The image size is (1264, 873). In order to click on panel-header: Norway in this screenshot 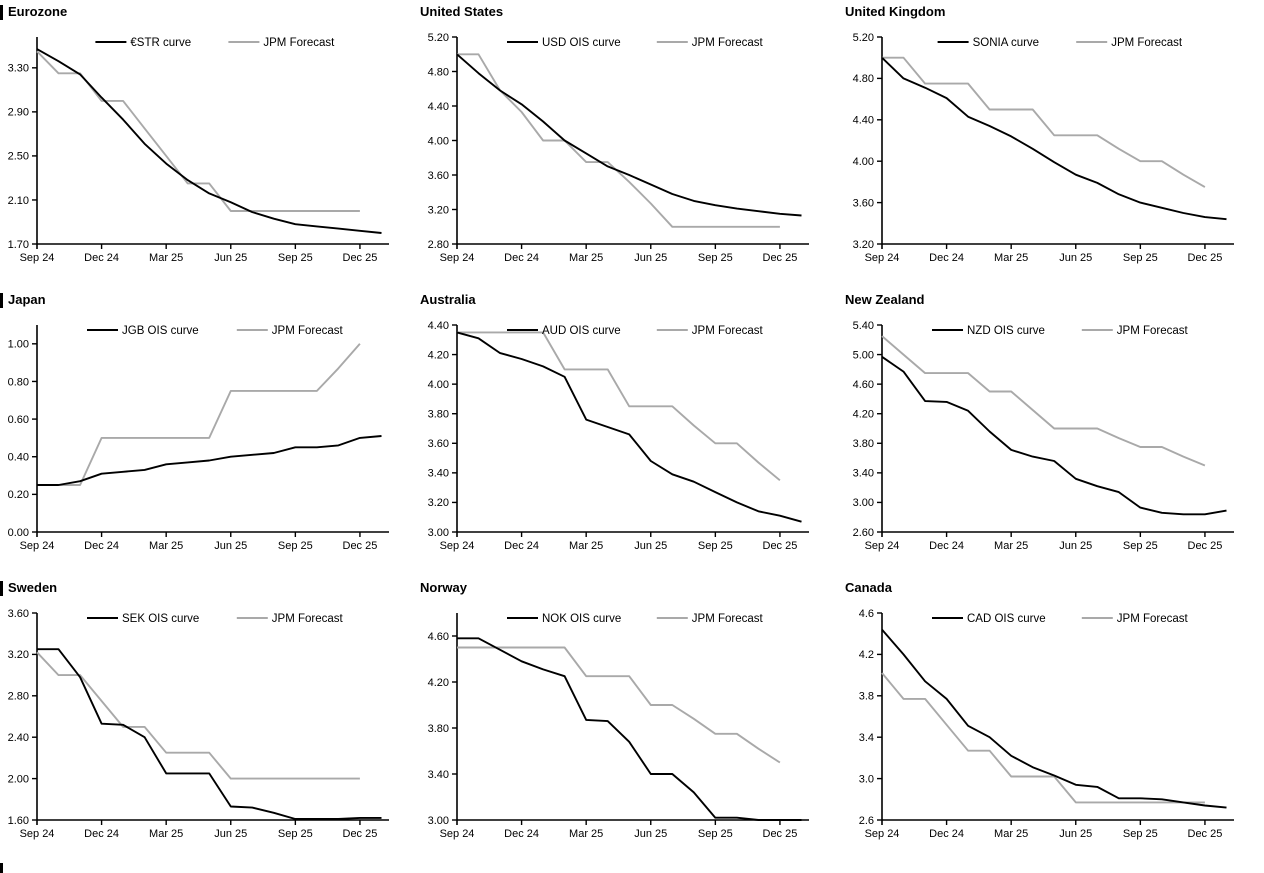, I will do `click(632, 588)`.